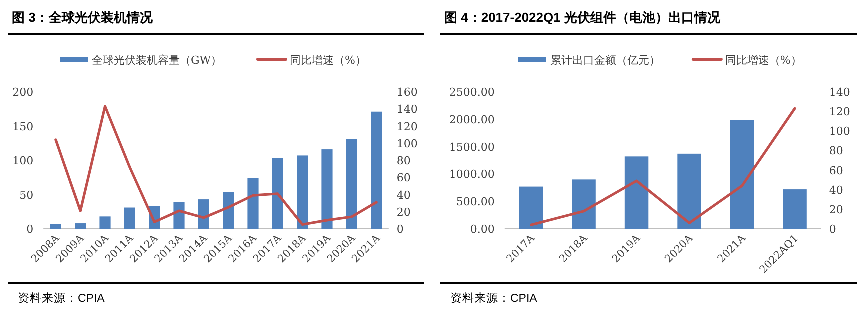  What do you see at coordinates (27, 195) in the screenshot?
I see `y-tick-label: 50` at bounding box center [27, 195].